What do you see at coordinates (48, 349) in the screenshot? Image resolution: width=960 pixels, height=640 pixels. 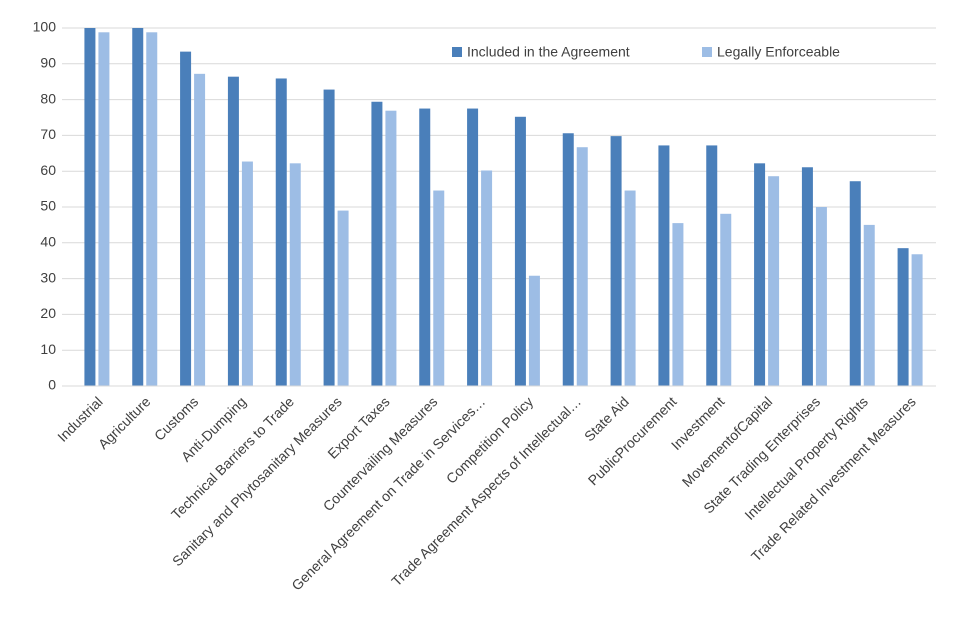 I see `y-tick-label: 10` at bounding box center [48, 349].